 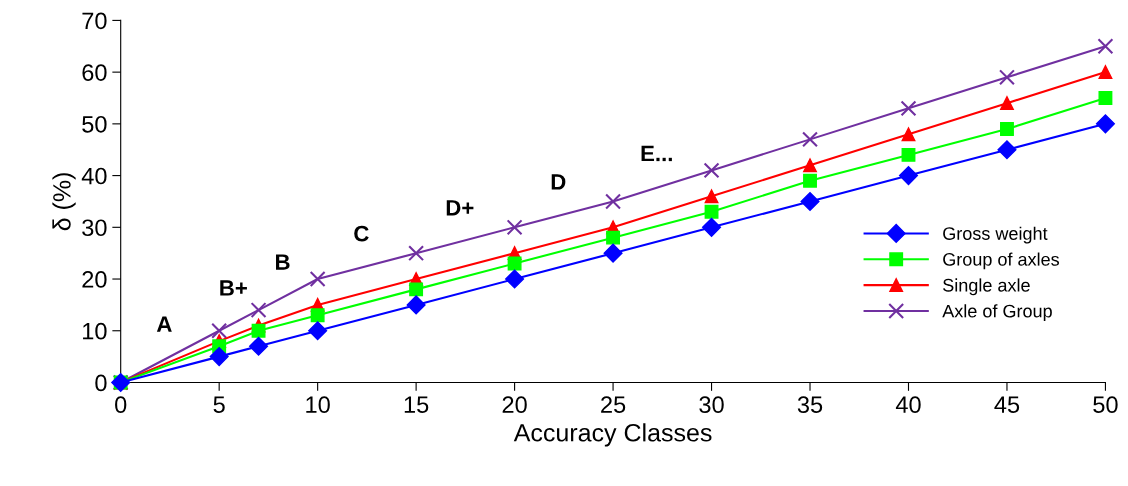 What do you see at coordinates (986, 287) in the screenshot?
I see `legend-label: Single axle` at bounding box center [986, 287].